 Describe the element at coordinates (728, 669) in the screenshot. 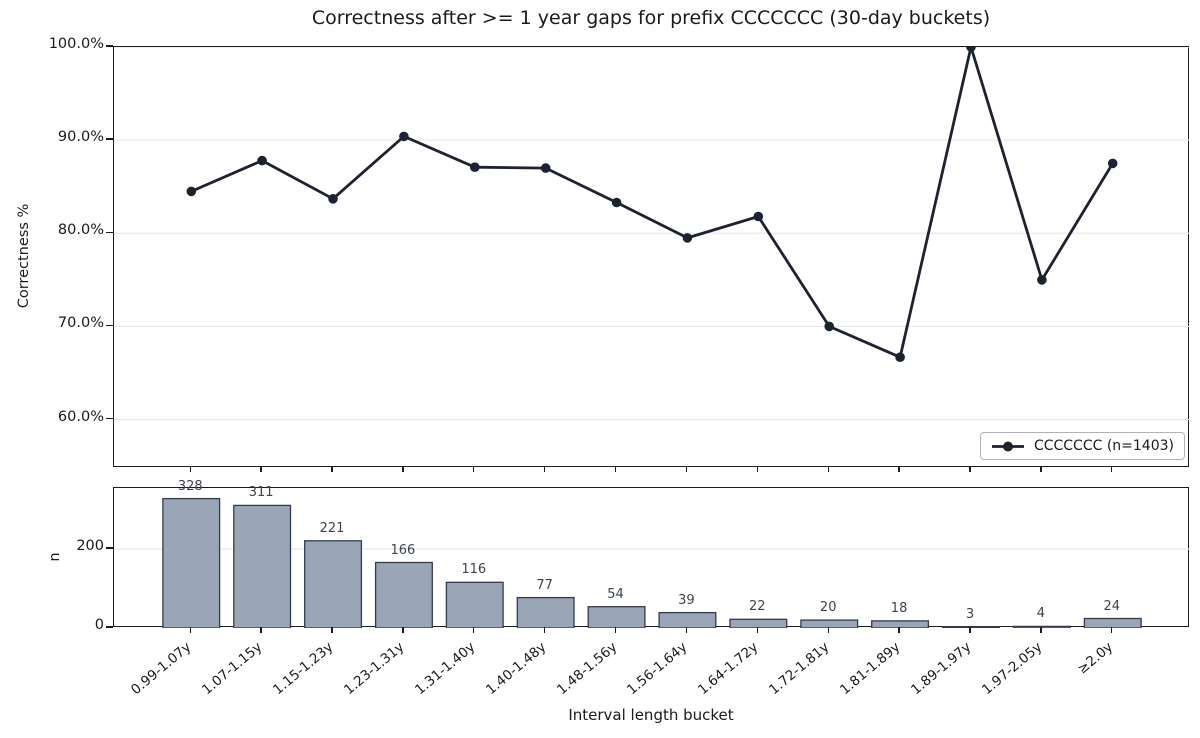

I see `x-tick-label: 1.64-1.72y` at that location.